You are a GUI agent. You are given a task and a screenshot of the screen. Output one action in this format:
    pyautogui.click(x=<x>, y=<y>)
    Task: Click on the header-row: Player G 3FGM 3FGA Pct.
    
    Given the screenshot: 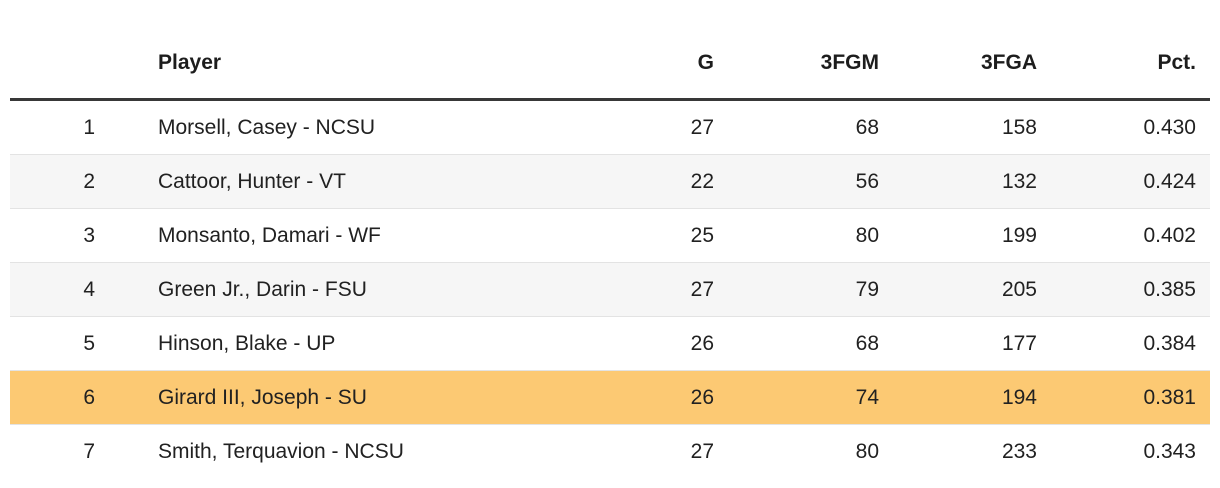 What is the action you would take?
    pyautogui.click(x=610, y=64)
    